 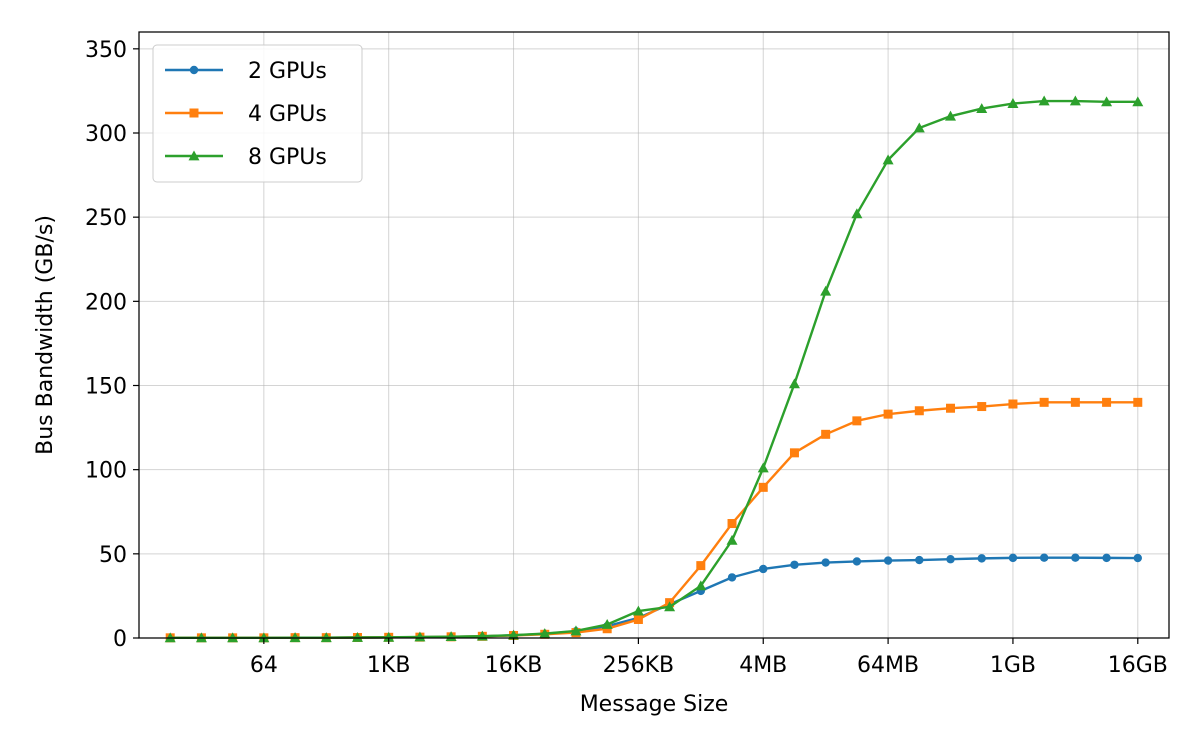 What do you see at coordinates (639, 665) in the screenshot?
I see `x-tick-label: 256KB` at bounding box center [639, 665].